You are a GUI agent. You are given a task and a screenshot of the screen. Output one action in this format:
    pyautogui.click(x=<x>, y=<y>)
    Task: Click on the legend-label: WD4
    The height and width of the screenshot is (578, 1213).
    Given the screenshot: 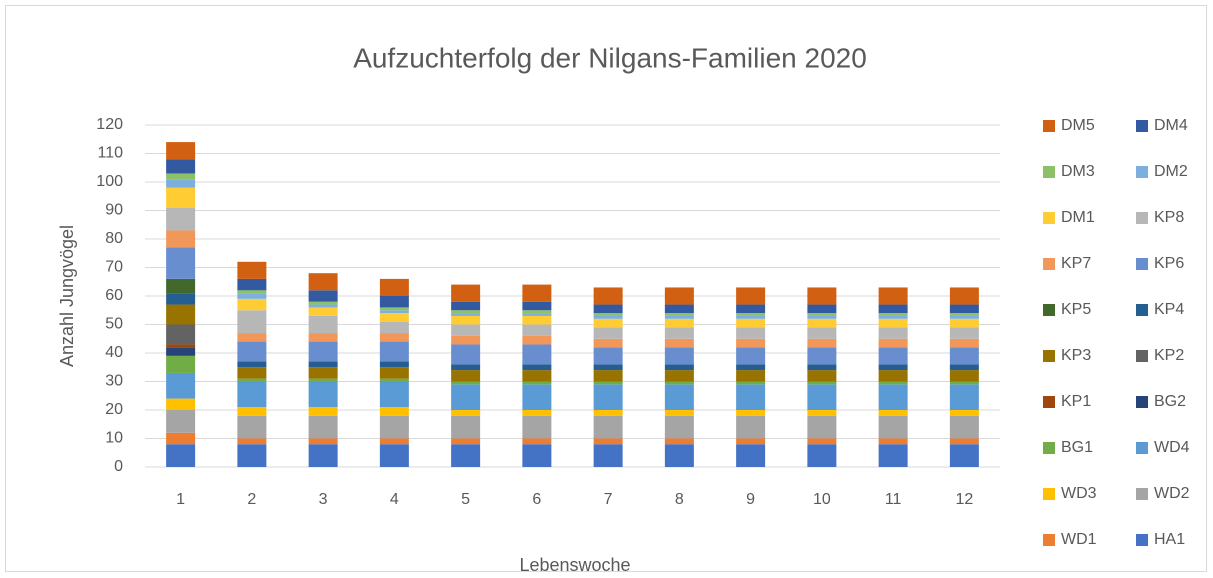 What is the action you would take?
    pyautogui.click(x=1172, y=447)
    